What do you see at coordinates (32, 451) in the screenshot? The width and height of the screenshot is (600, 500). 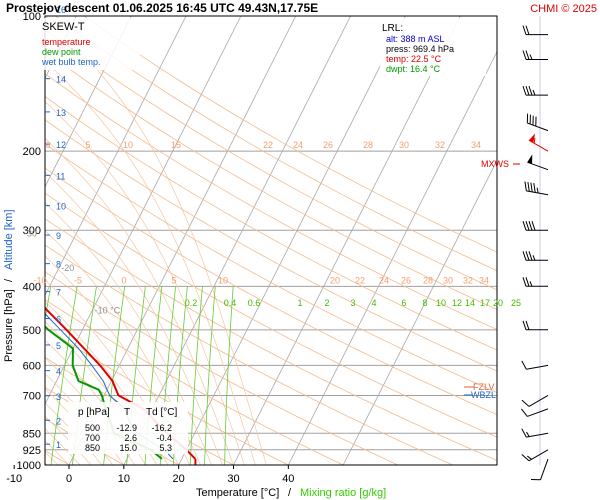 I see `pressure-tick-label: 925` at bounding box center [32, 451].